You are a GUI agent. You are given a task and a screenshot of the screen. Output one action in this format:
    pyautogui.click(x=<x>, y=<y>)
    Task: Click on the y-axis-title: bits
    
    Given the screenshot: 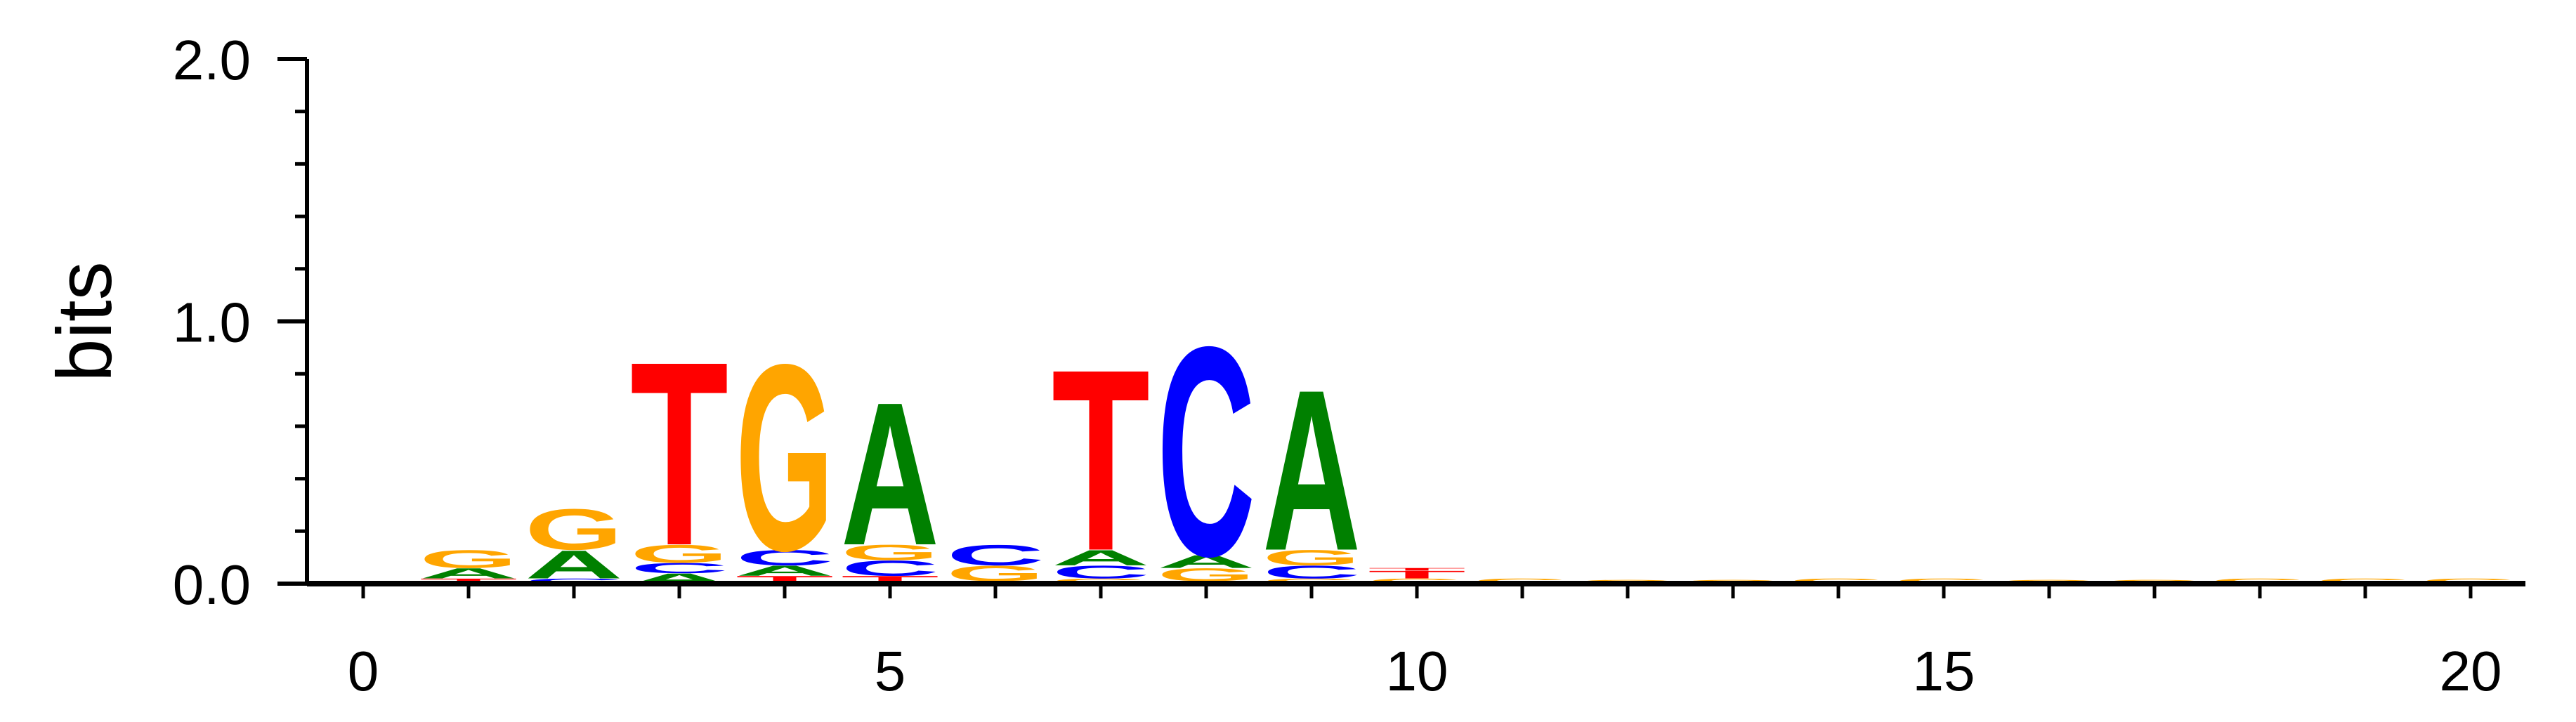 What is the action you would take?
    pyautogui.click(x=84, y=321)
    